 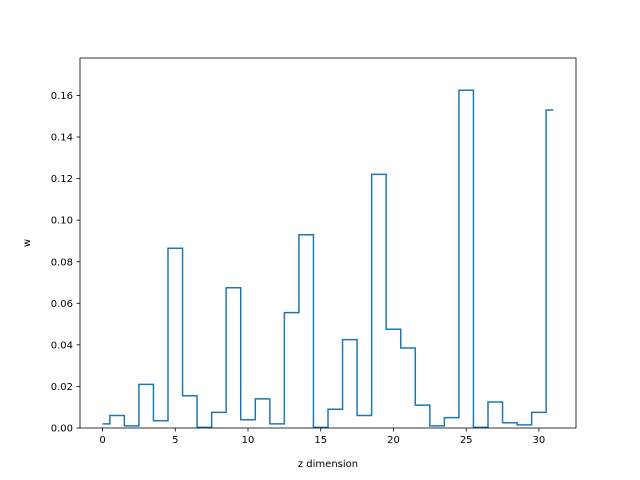 What do you see at coordinates (62, 96) in the screenshot?
I see `y-tick-label: 0.16` at bounding box center [62, 96].